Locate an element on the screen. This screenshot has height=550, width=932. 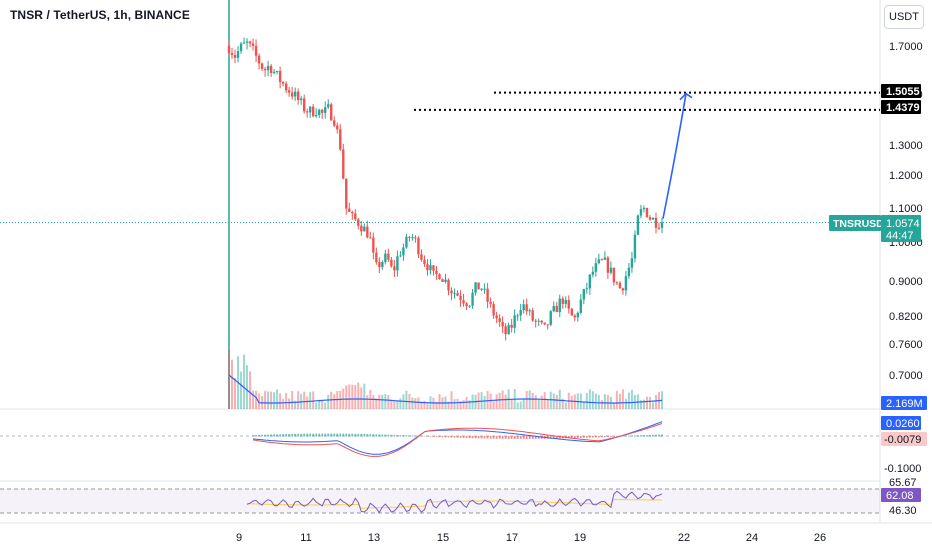
price-tick-label: 1.3000 is located at coordinates (906, 146).